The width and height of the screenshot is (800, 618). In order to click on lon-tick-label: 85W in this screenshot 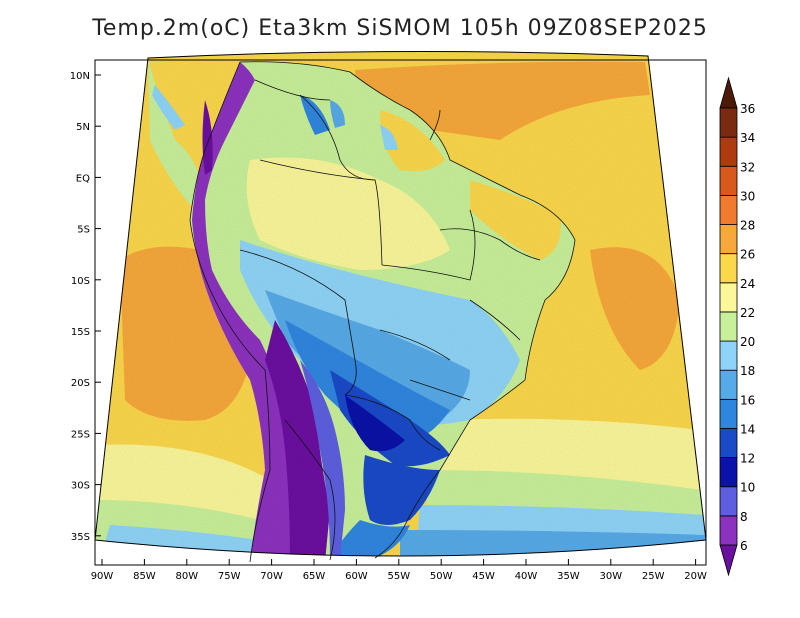, I will do `click(144, 576)`.